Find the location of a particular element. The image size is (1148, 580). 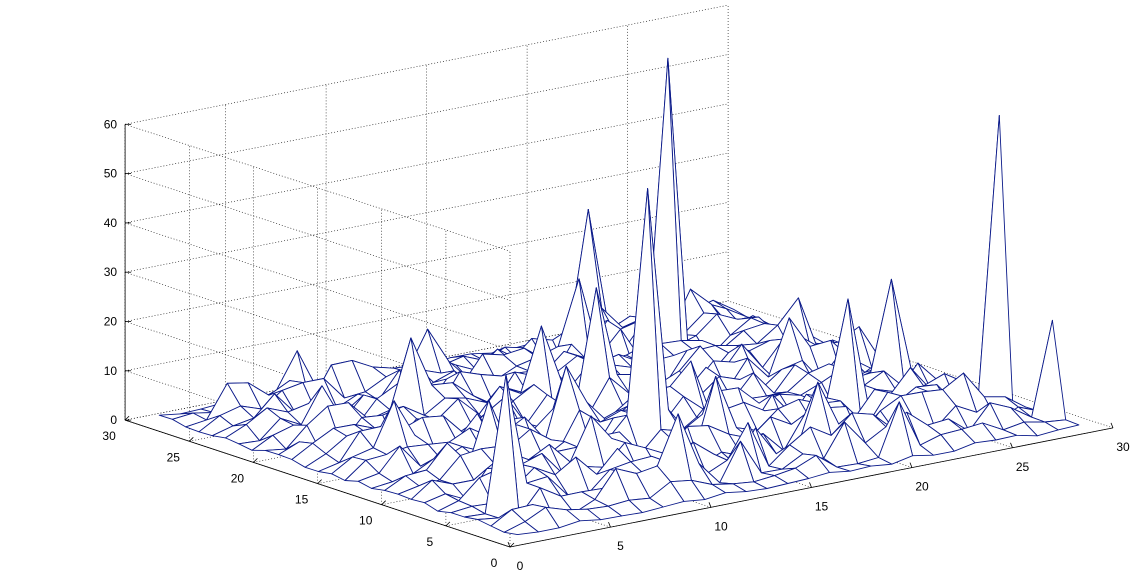

x-tick-label: 20 is located at coordinates (922, 487).